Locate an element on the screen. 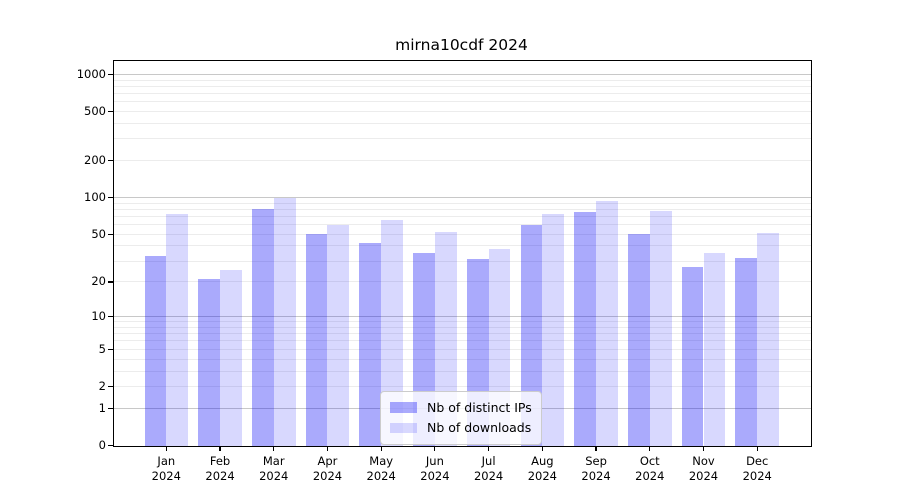 Image resolution: width=900 pixels, height=500 pixels. bar-downloads-nov is located at coordinates (714, 349).